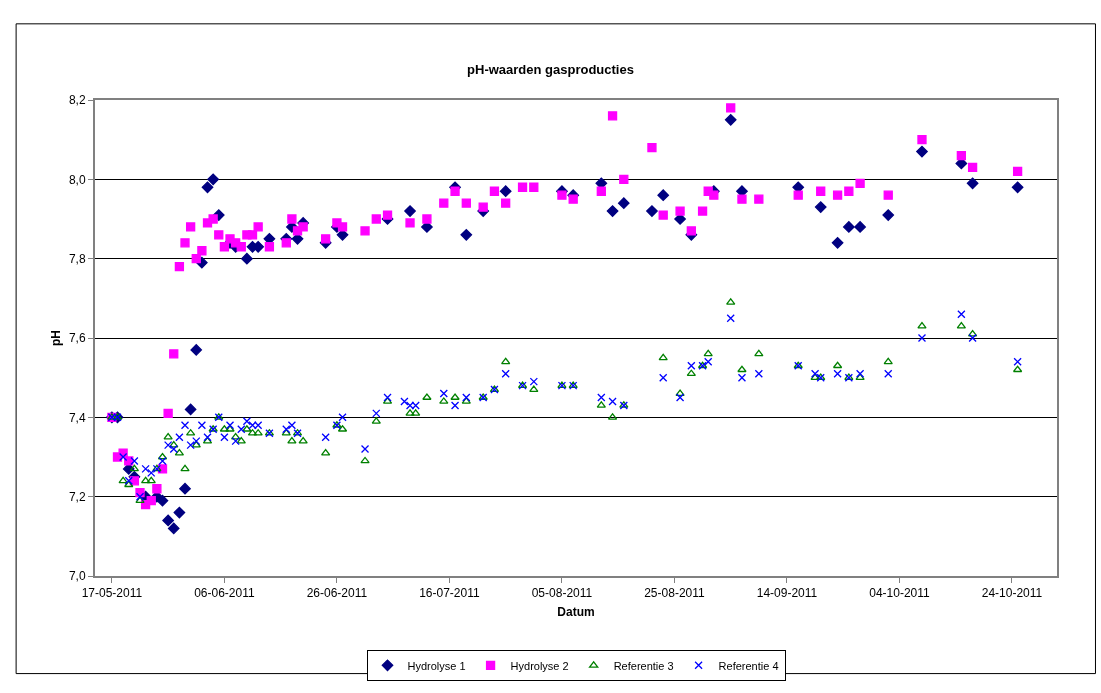  What do you see at coordinates (550, 69) in the screenshot?
I see `chart-title: pH-waarden gasproducties` at bounding box center [550, 69].